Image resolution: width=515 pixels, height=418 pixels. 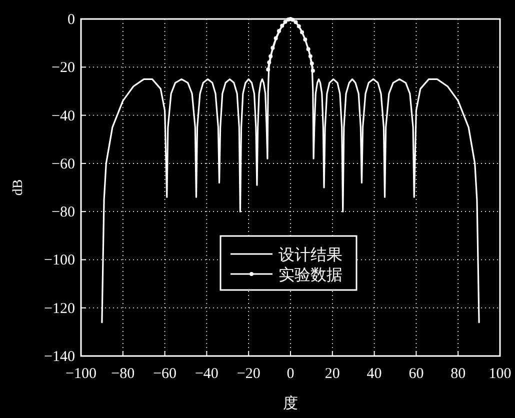 What do you see at coordinates (123, 374) in the screenshot?
I see `x-tick-label: −80` at bounding box center [123, 374].